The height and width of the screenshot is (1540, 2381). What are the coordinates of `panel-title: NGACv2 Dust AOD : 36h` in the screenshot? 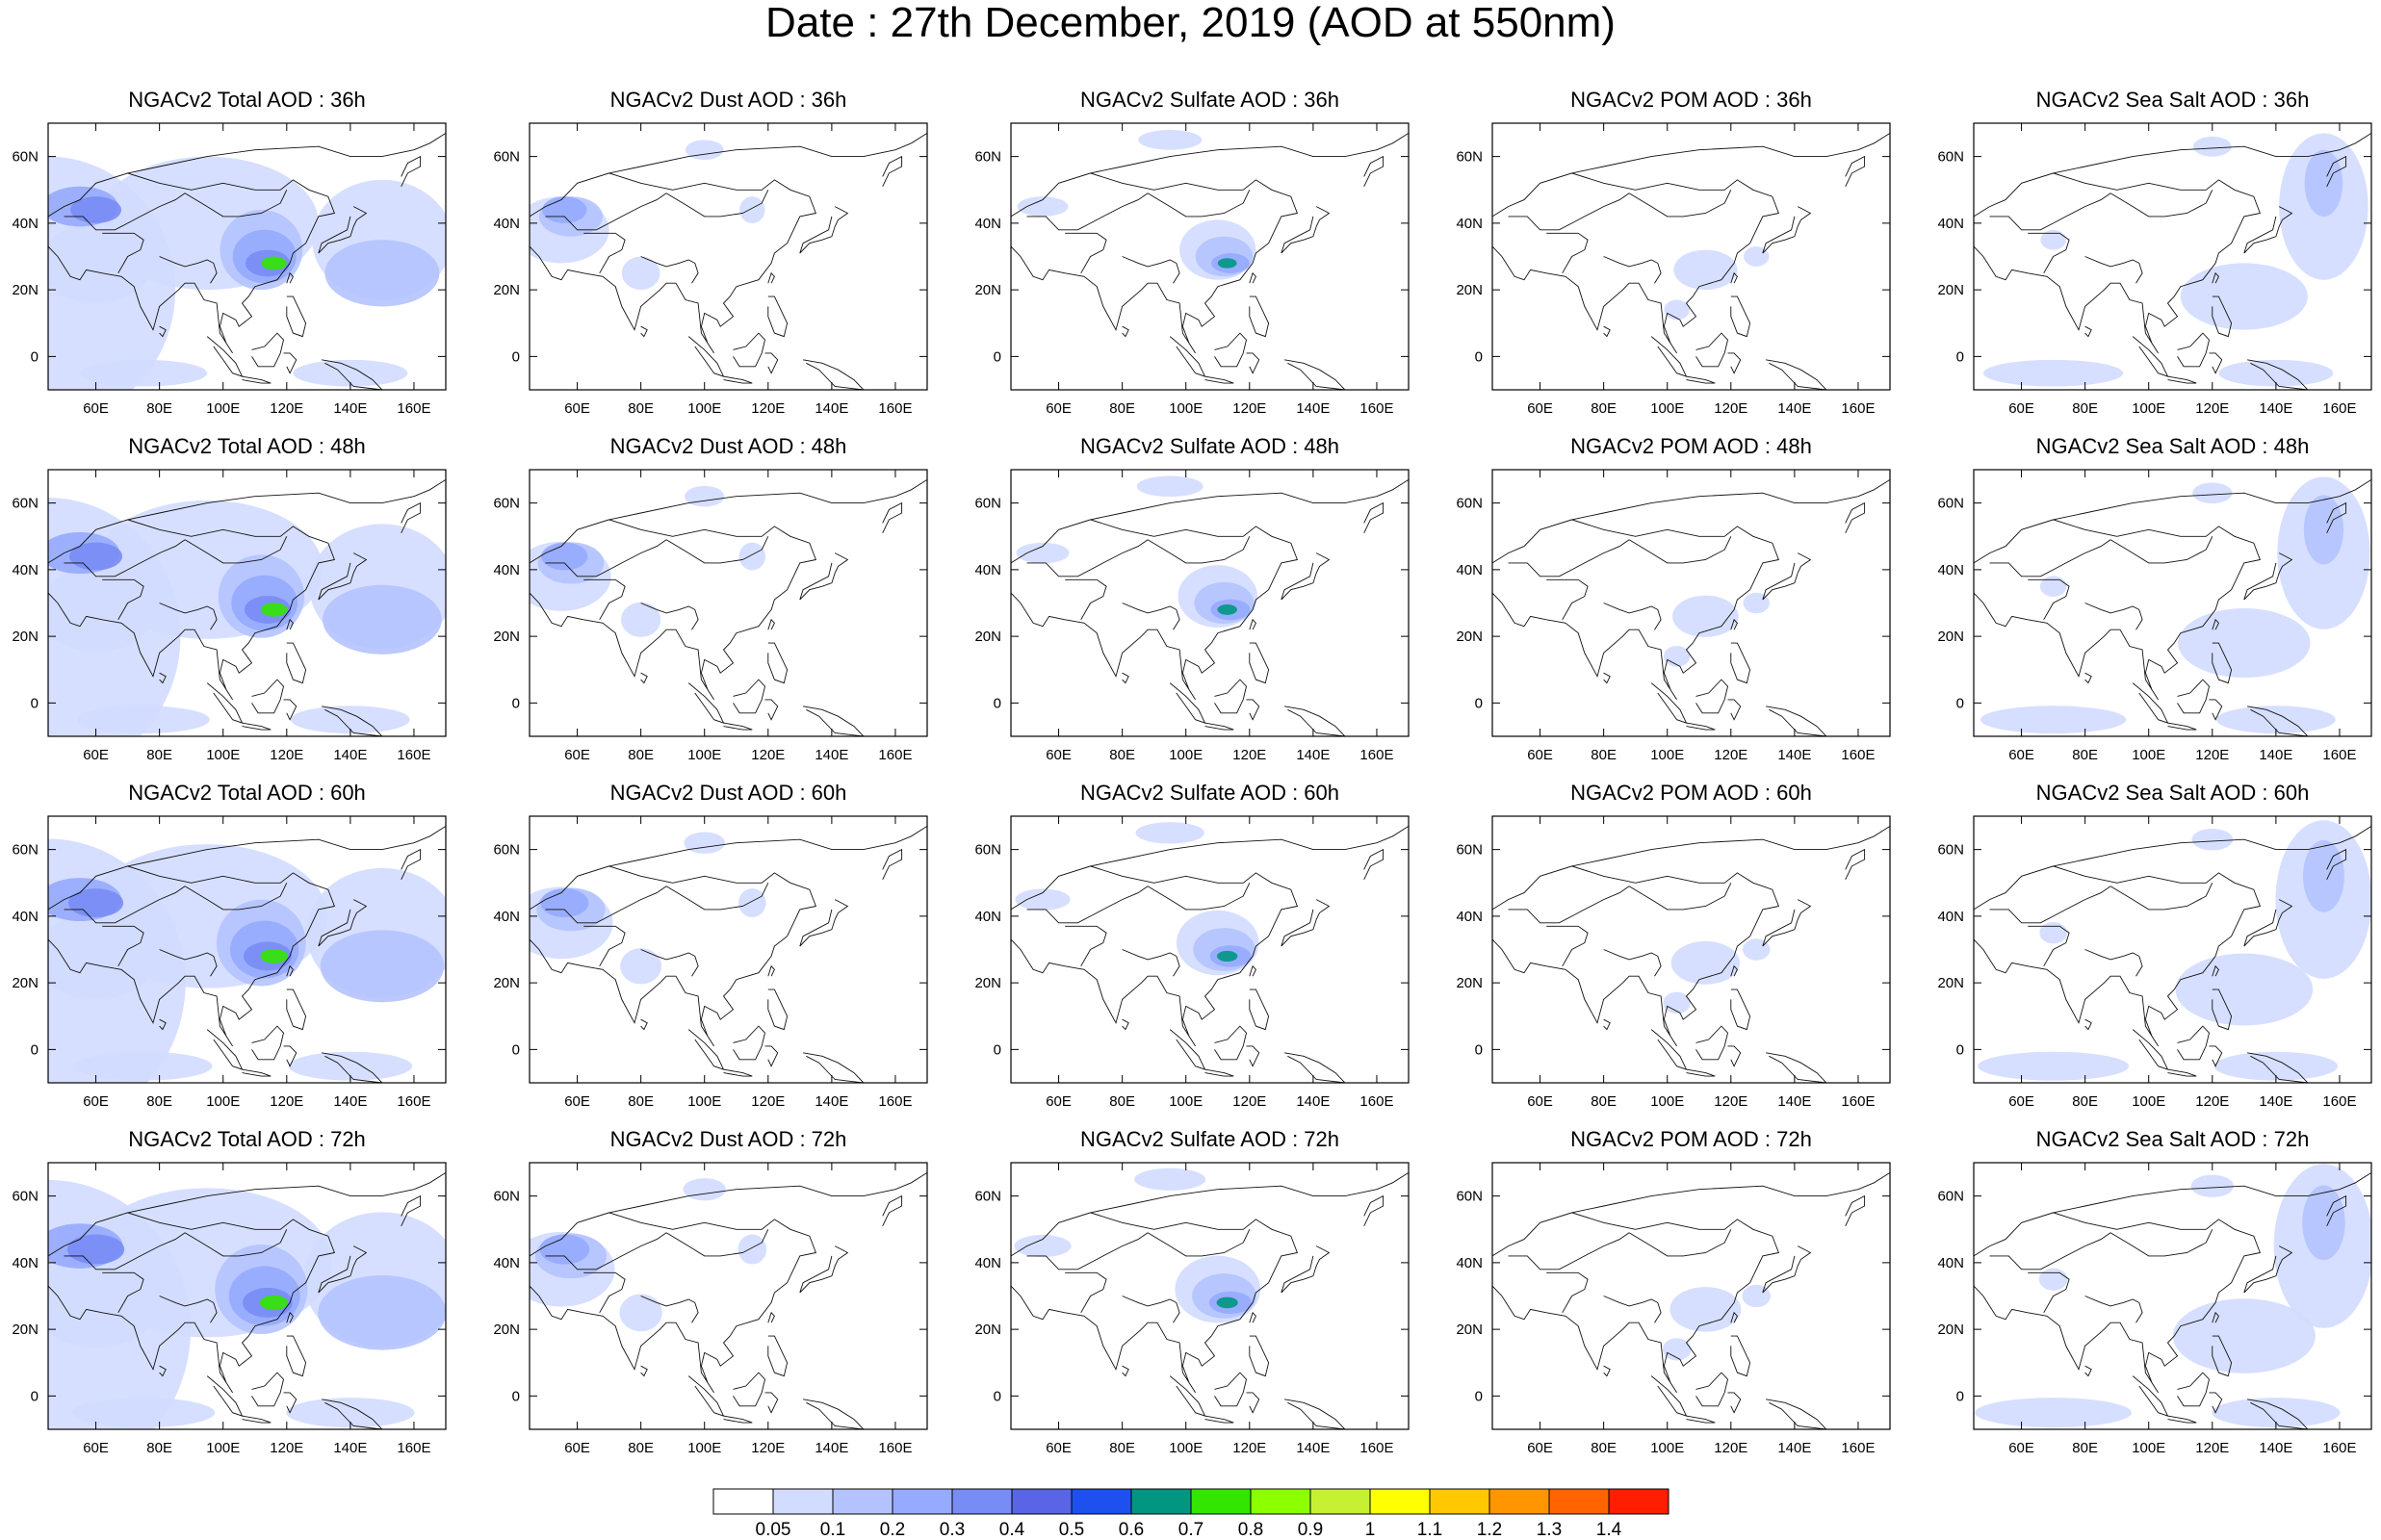 It's located at (728, 100).